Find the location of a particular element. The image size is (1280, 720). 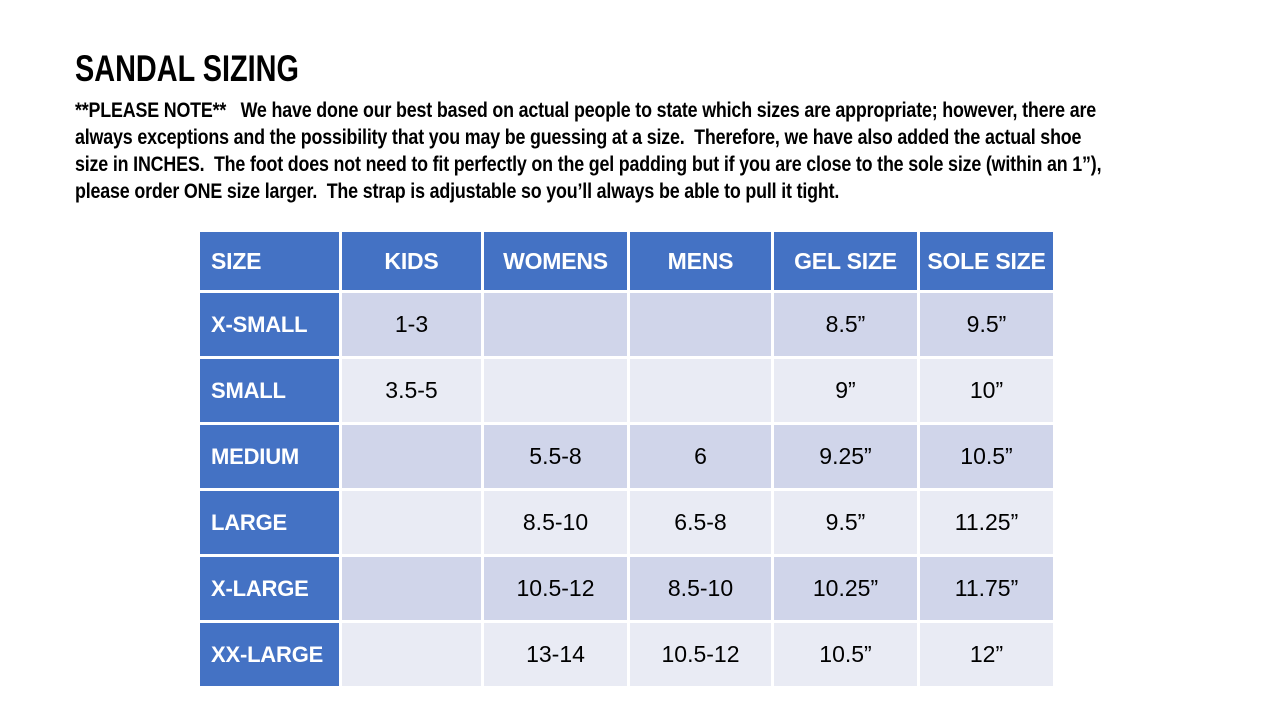

page-title: SANDAL SIZING is located at coordinates (187, 68).